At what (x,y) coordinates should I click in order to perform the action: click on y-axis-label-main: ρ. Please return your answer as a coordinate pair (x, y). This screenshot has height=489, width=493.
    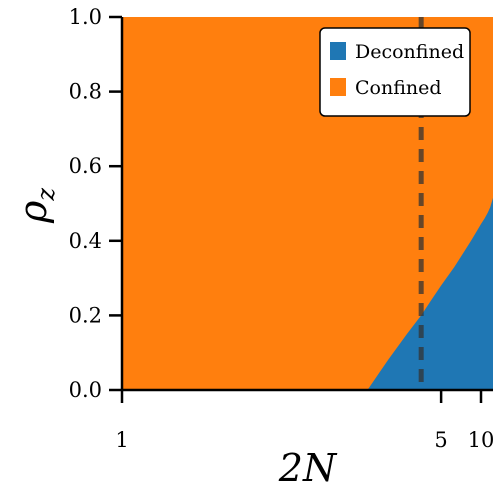
    Looking at the image, I should click on (33, 212).